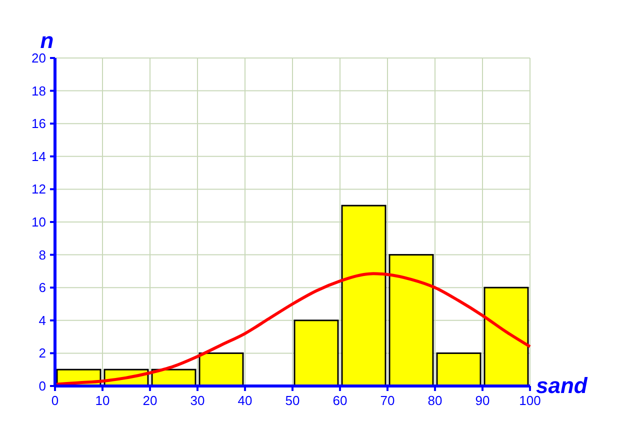  Describe the element at coordinates (102, 400) in the screenshot. I see `x-tick-label: 10` at that location.